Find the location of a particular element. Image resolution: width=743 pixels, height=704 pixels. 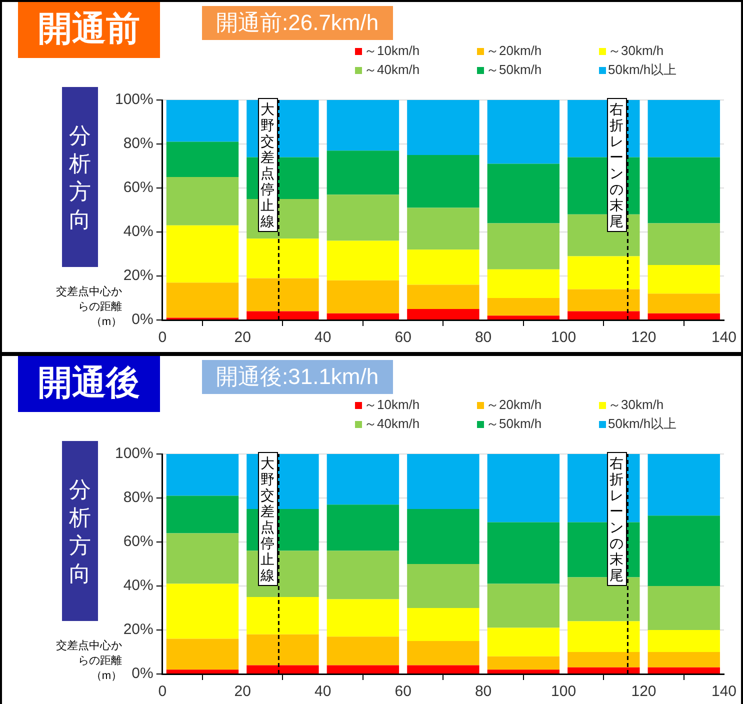

label-frame: 右折レーンの末尾 is located at coordinates (616, 165).